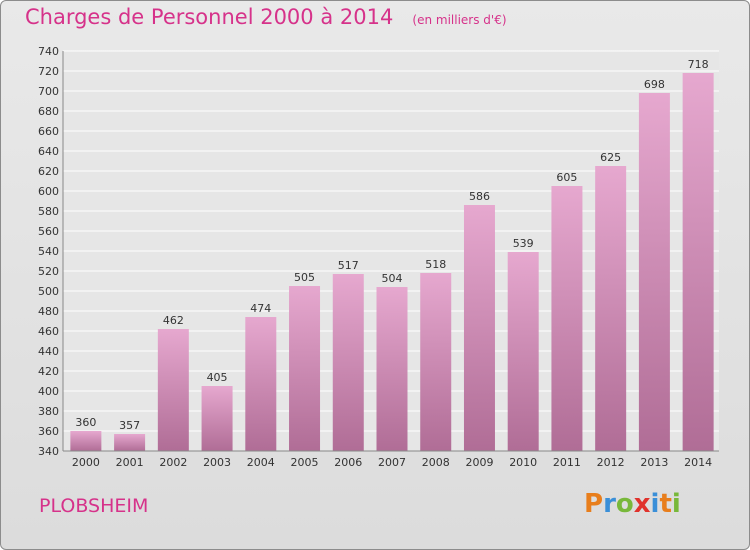 The height and width of the screenshot is (550, 750). What do you see at coordinates (48, 211) in the screenshot?
I see `y-tick-label: 580` at bounding box center [48, 211].